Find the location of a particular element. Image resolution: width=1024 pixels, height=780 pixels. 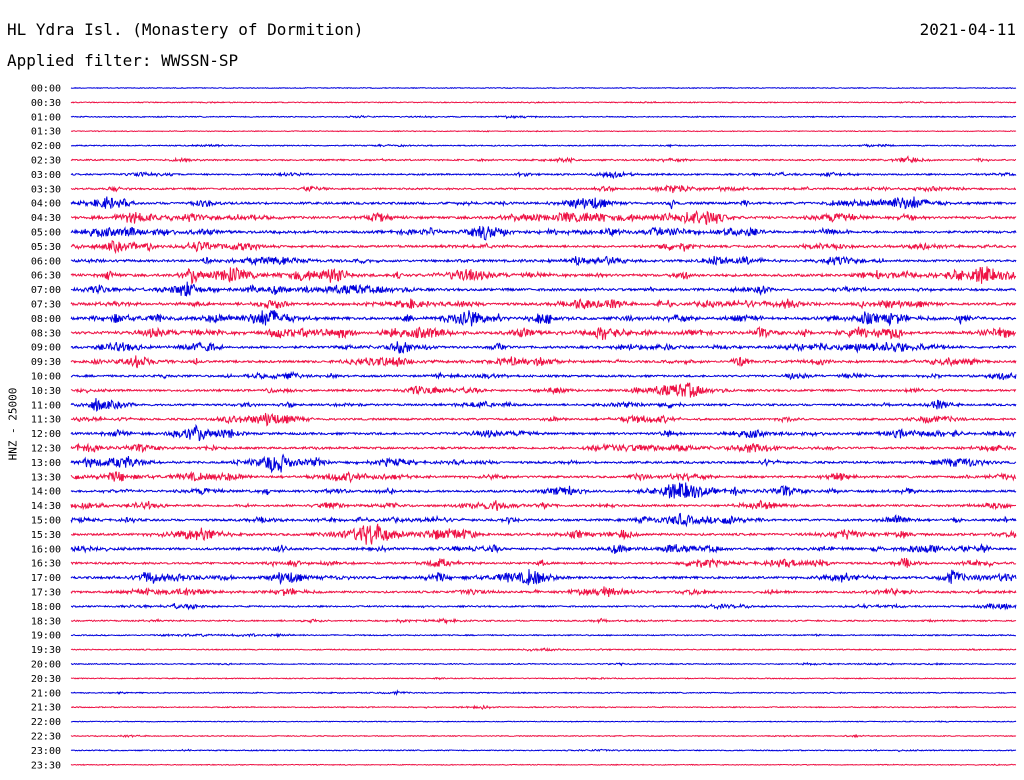

time-label: 06:30 is located at coordinates (46, 276).